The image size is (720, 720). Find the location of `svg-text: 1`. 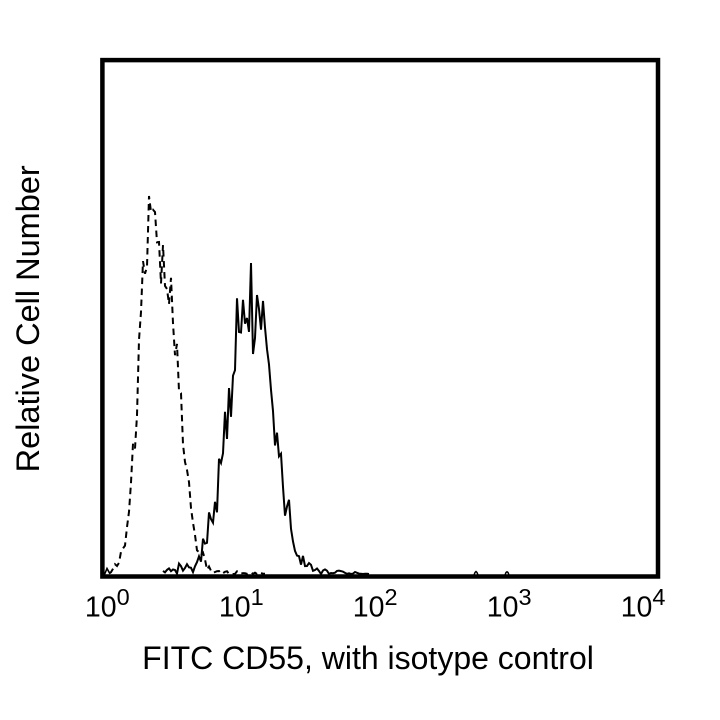

svg-text: 1 is located at coordinates (257, 597).